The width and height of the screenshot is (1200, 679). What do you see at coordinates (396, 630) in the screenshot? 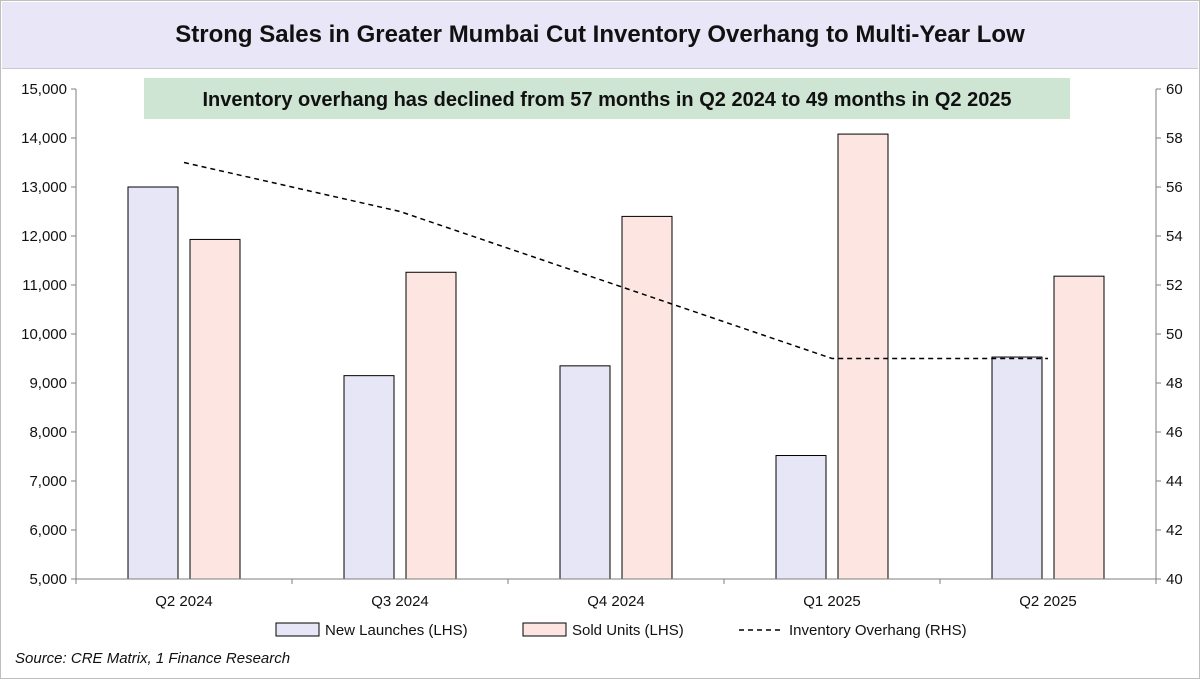
I see `legend-new-launches-label: New Launches (LHS)` at bounding box center [396, 630].